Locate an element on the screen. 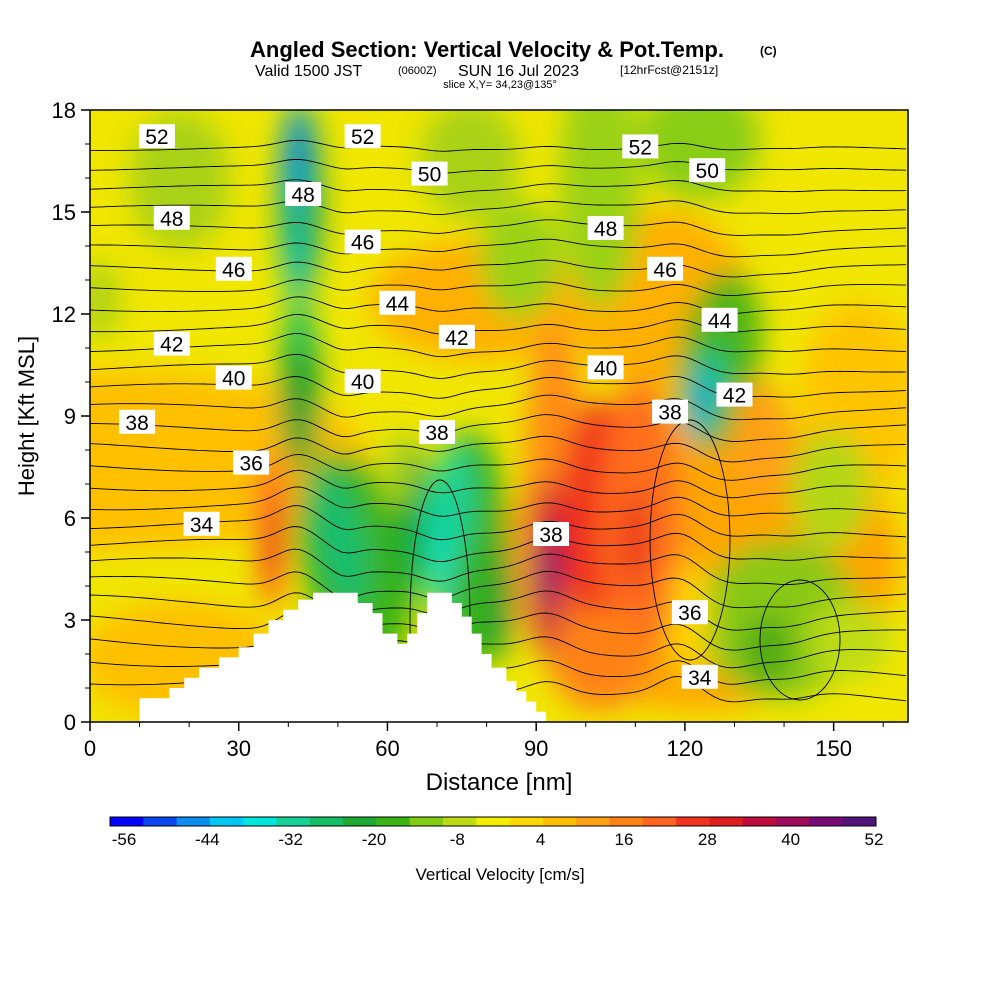 This screenshot has height=1005, width=1000. contour-label-text: 52 is located at coordinates (156, 137).